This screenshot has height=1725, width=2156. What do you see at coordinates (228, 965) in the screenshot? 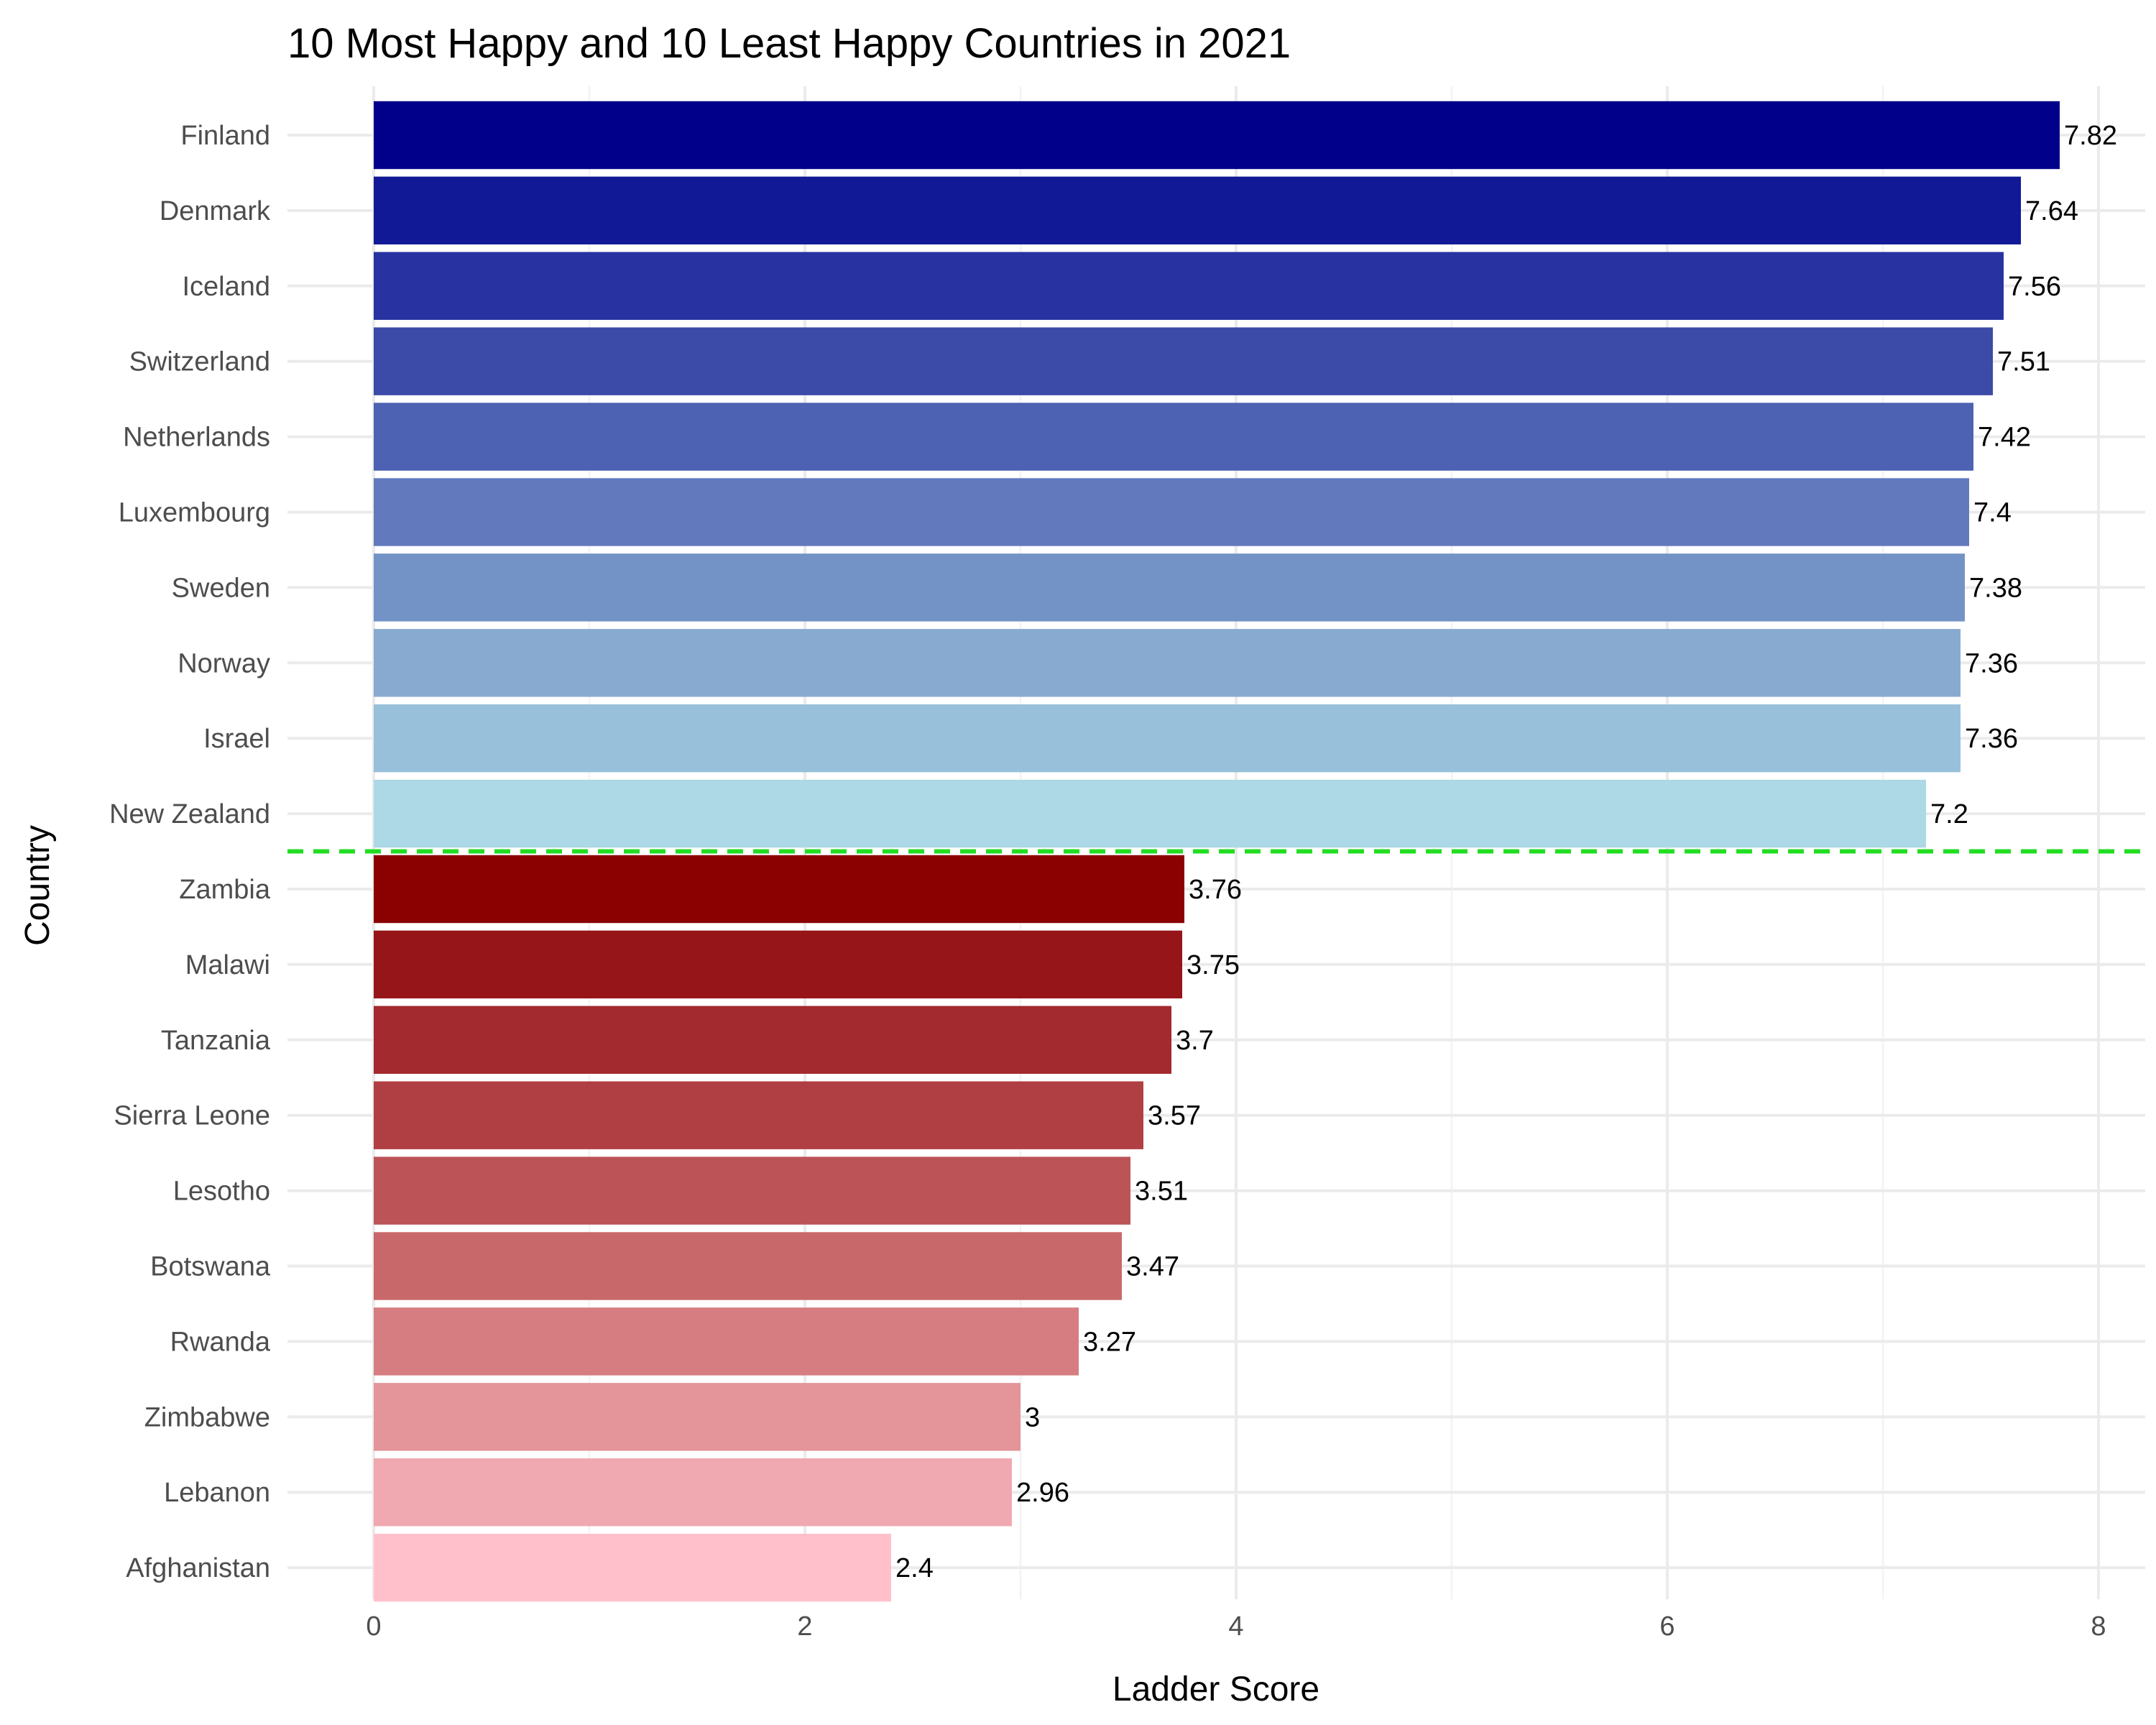
I see `y-tick-label: Malawi` at bounding box center [228, 965].